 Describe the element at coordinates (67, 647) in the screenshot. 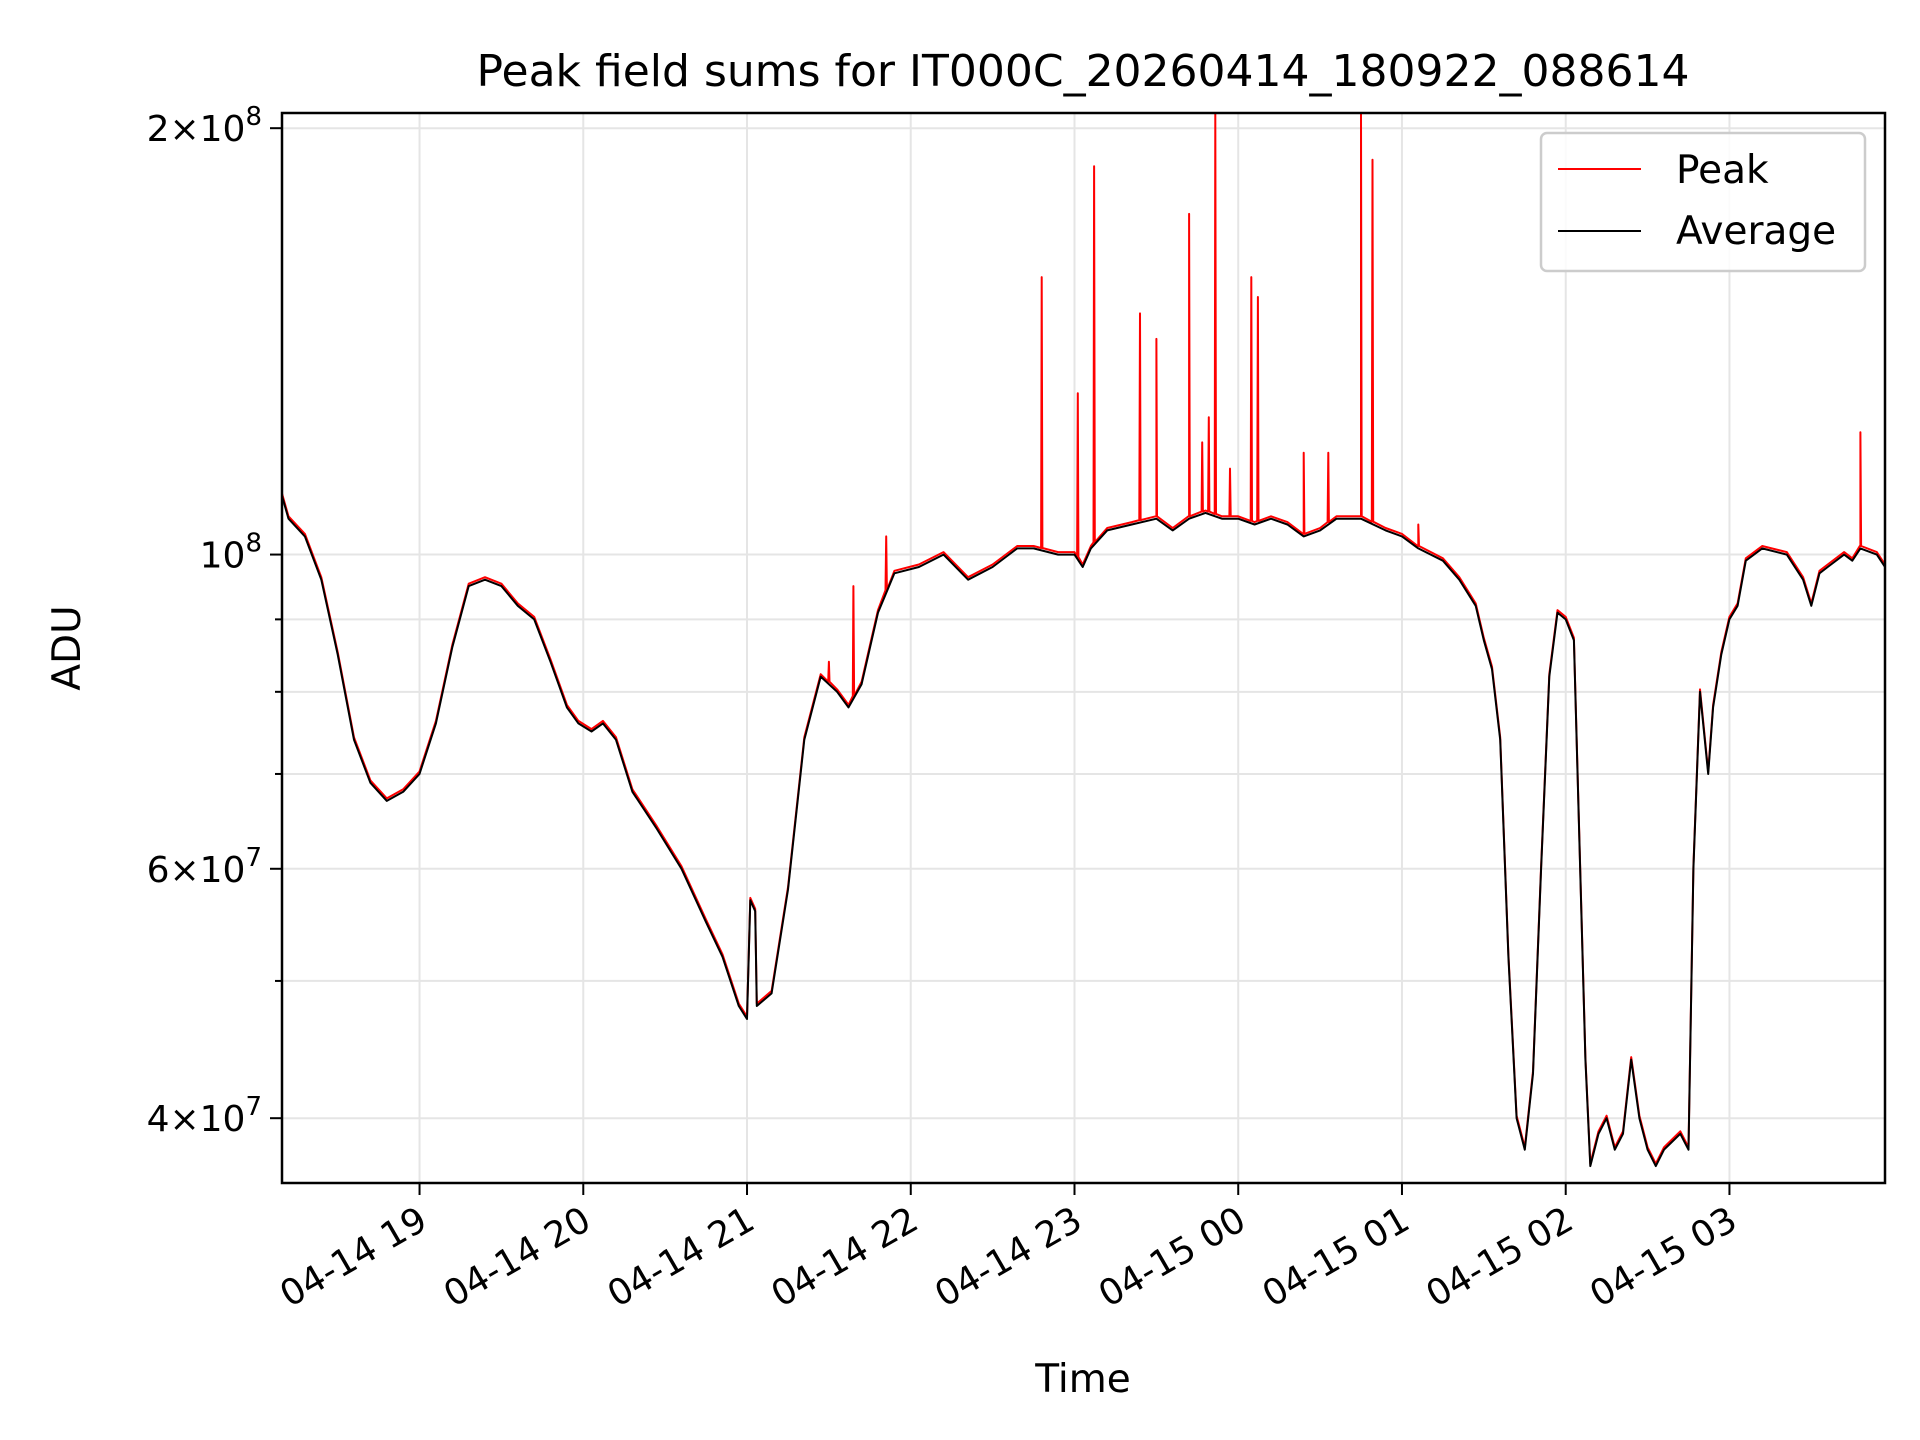

I see `y-axis-label: ADU` at that location.